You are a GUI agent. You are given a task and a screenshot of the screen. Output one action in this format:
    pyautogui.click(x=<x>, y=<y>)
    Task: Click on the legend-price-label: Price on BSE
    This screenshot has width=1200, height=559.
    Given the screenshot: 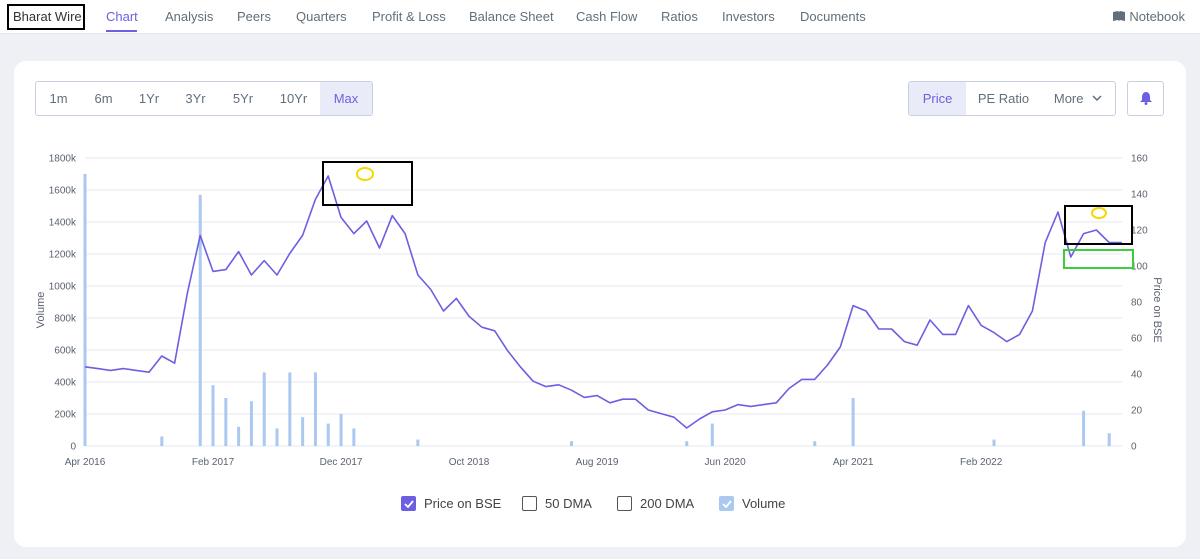 What is the action you would take?
    pyautogui.click(x=463, y=503)
    